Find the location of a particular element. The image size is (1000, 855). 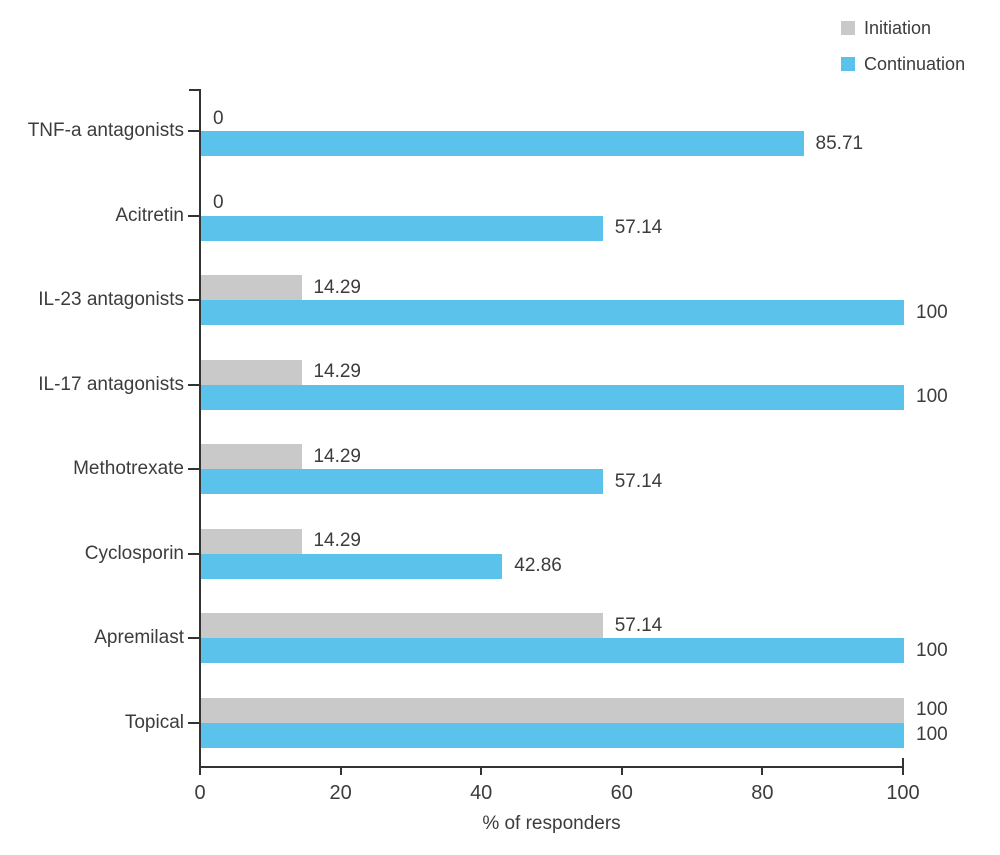

category-label: IL-17 antagonists is located at coordinates (111, 384).